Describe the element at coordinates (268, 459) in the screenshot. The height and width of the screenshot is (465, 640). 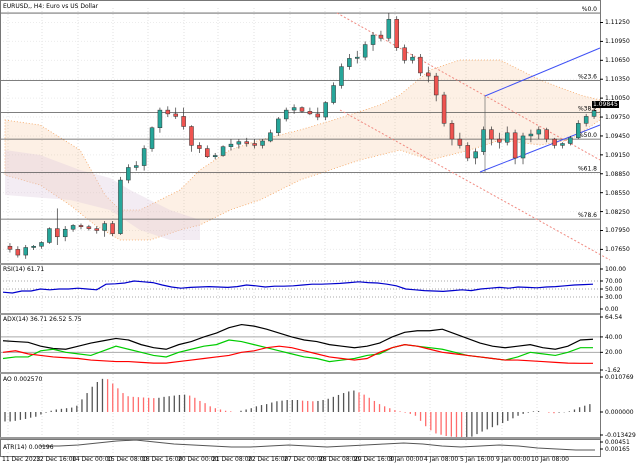
I see `time-tick: 22 Dec 16:00` at that location.